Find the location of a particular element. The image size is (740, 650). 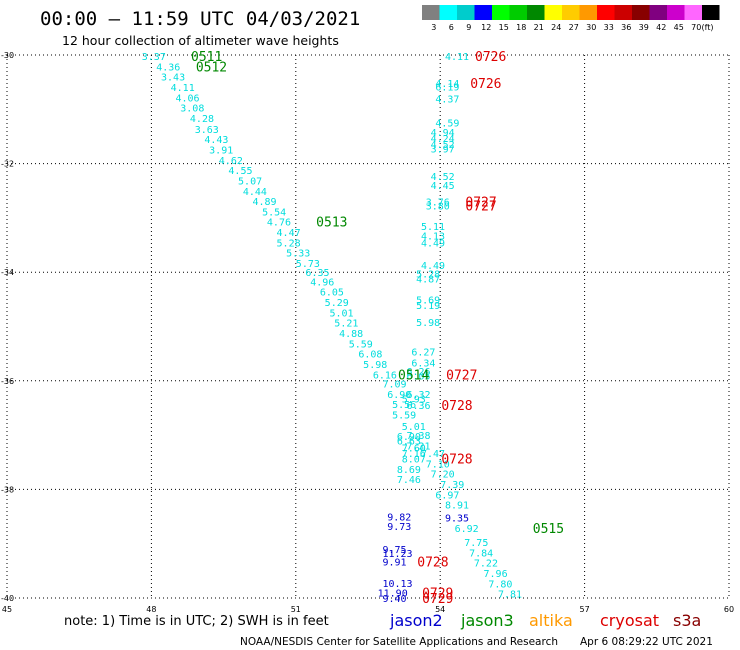

y-tick-label: -40 is located at coordinates (7, 598).